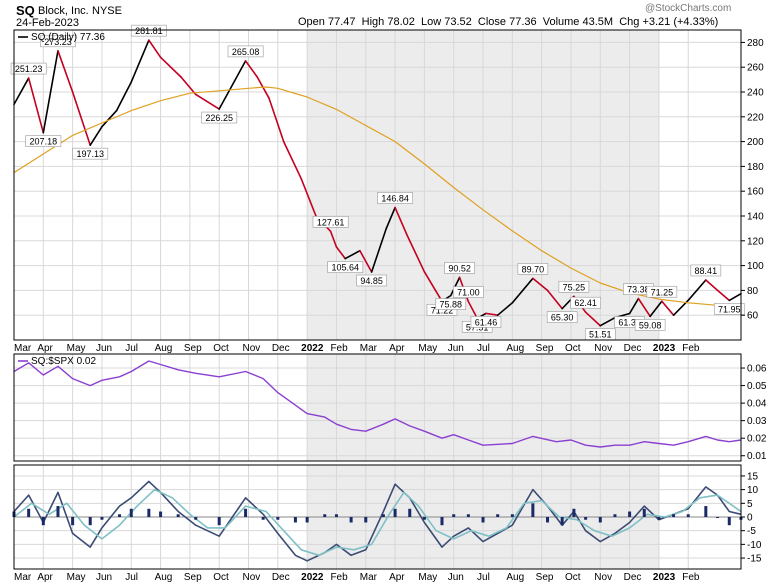 The width and height of the screenshot is (780, 586). I want to click on x-tick-label: Mar, so click(369, 348).